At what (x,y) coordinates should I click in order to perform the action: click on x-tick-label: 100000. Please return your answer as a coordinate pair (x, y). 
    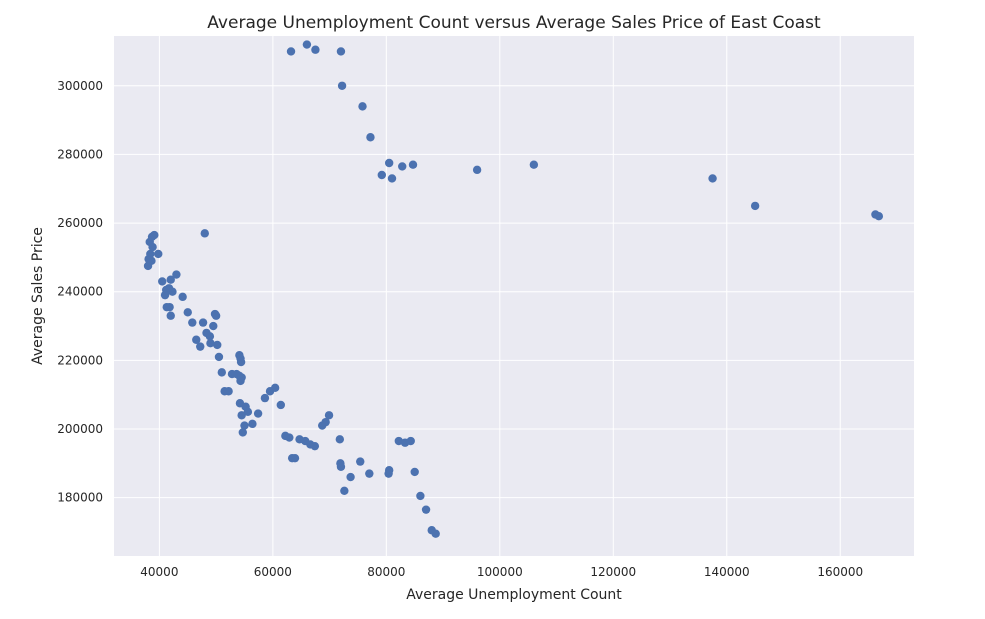
    Looking at the image, I should click on (500, 572).